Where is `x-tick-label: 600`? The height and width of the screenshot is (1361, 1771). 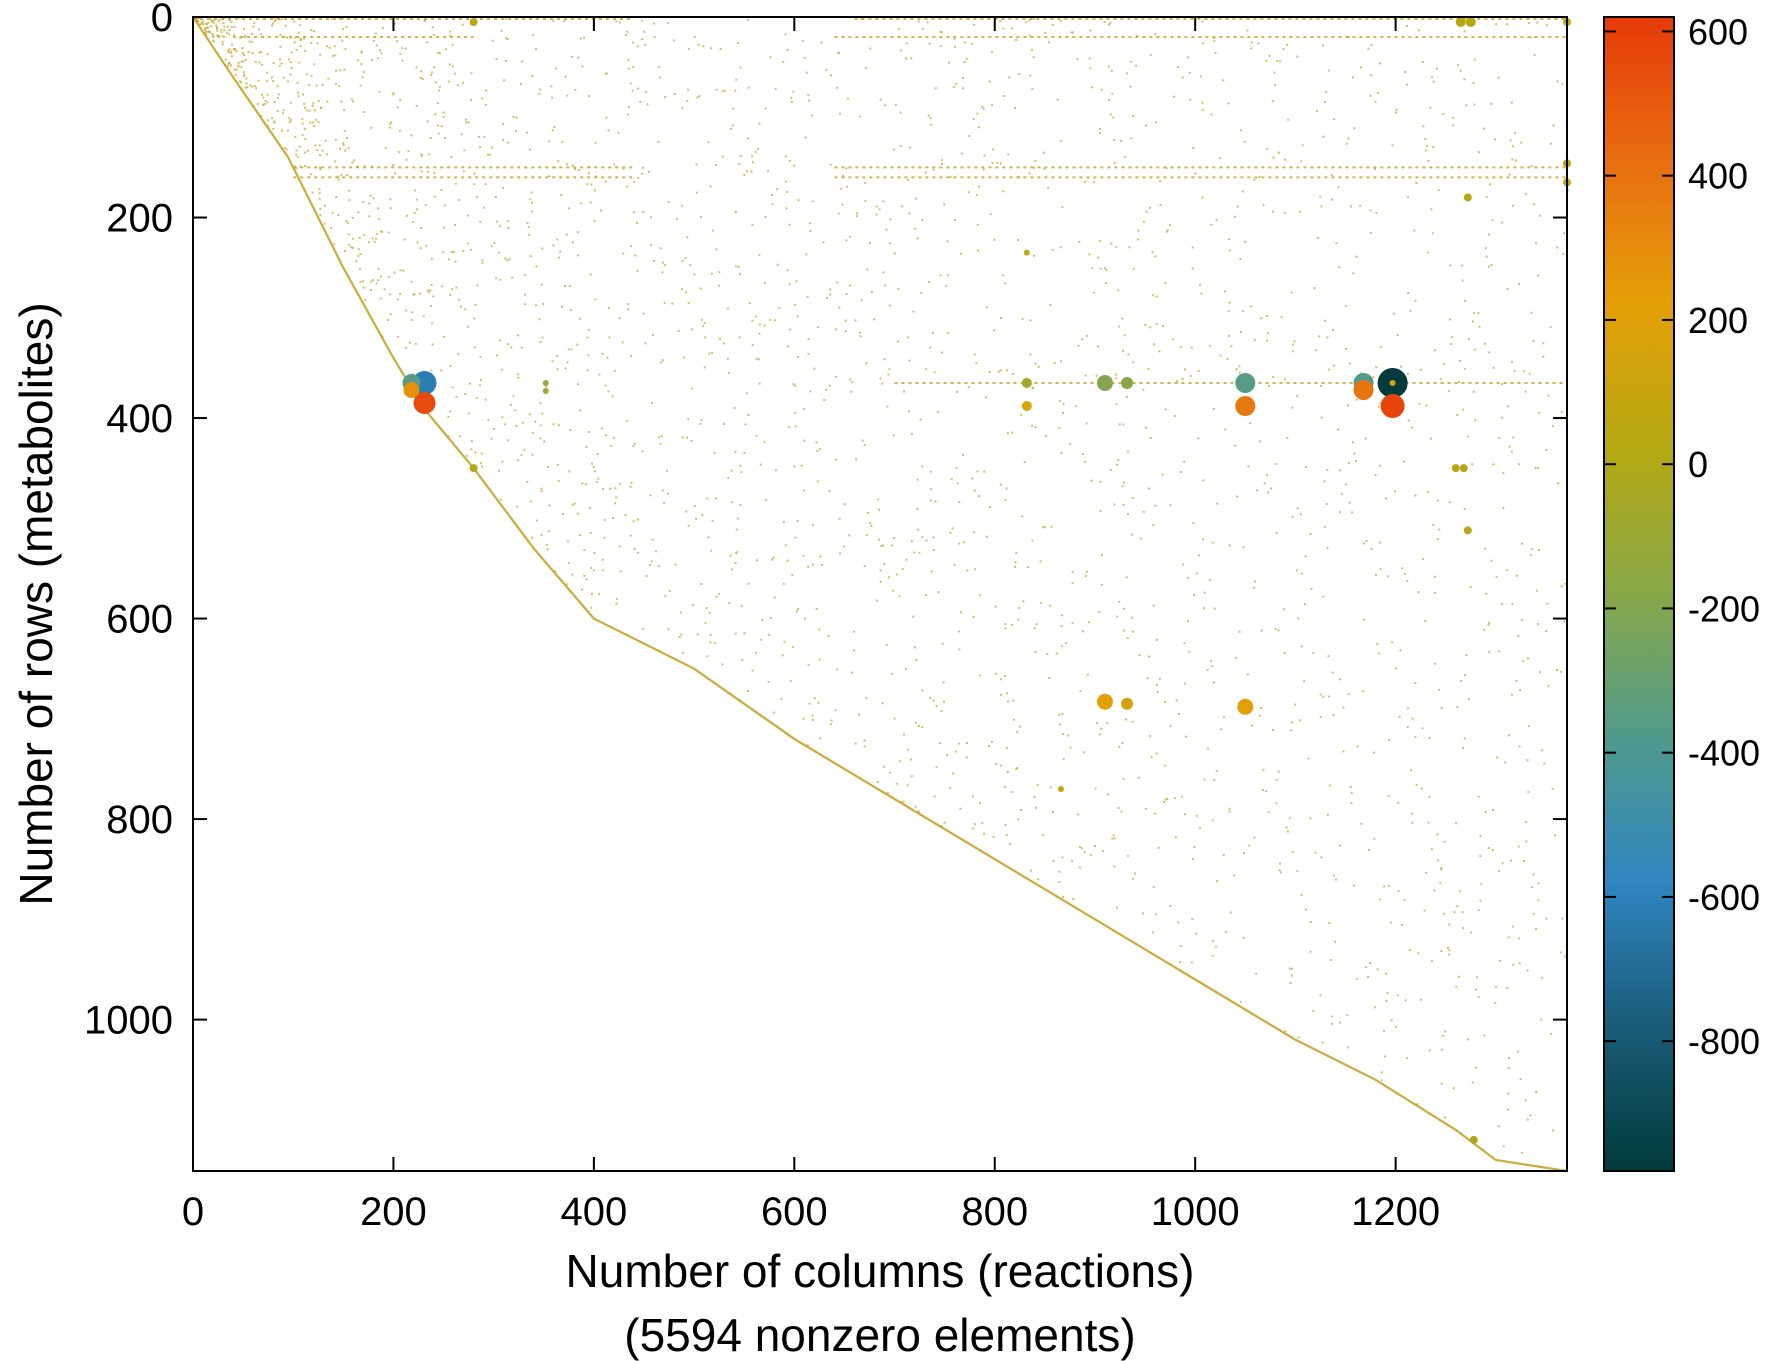 x-tick-label: 600 is located at coordinates (794, 1212).